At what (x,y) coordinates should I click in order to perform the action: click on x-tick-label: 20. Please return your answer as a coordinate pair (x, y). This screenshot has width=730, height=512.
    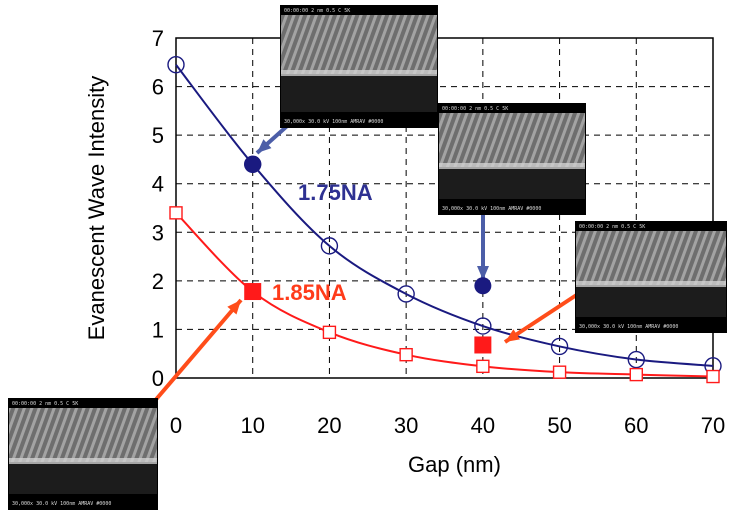
    Looking at the image, I should click on (329, 425).